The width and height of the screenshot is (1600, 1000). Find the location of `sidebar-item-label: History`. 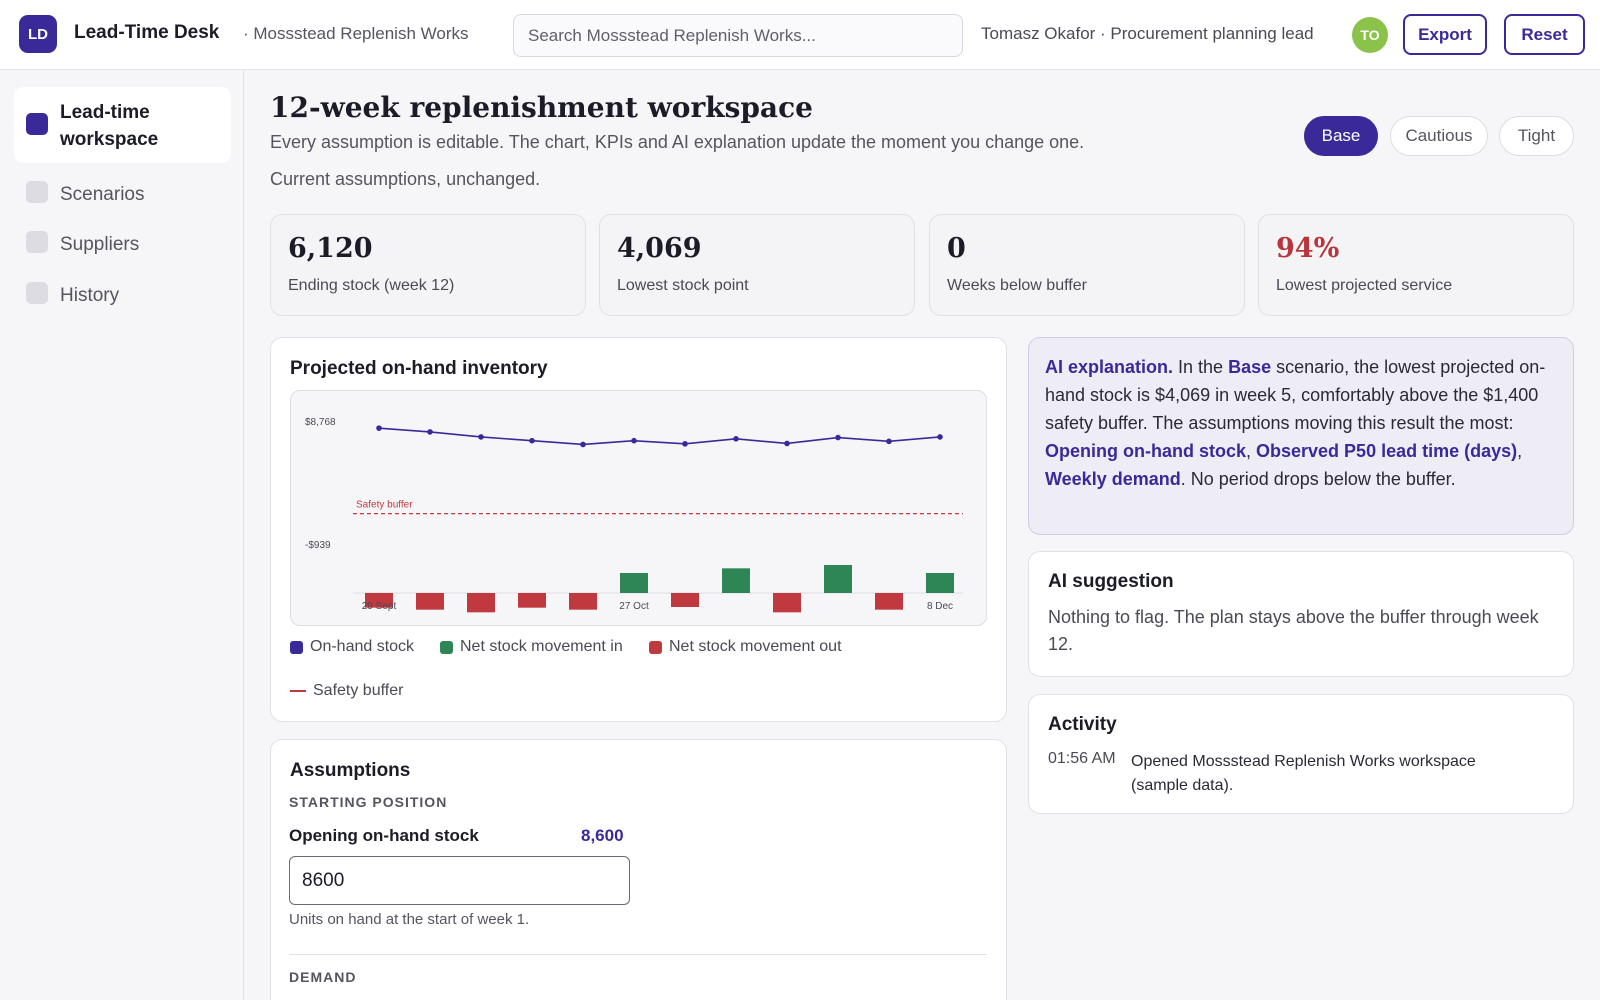

sidebar-item-label: History is located at coordinates (90, 295).